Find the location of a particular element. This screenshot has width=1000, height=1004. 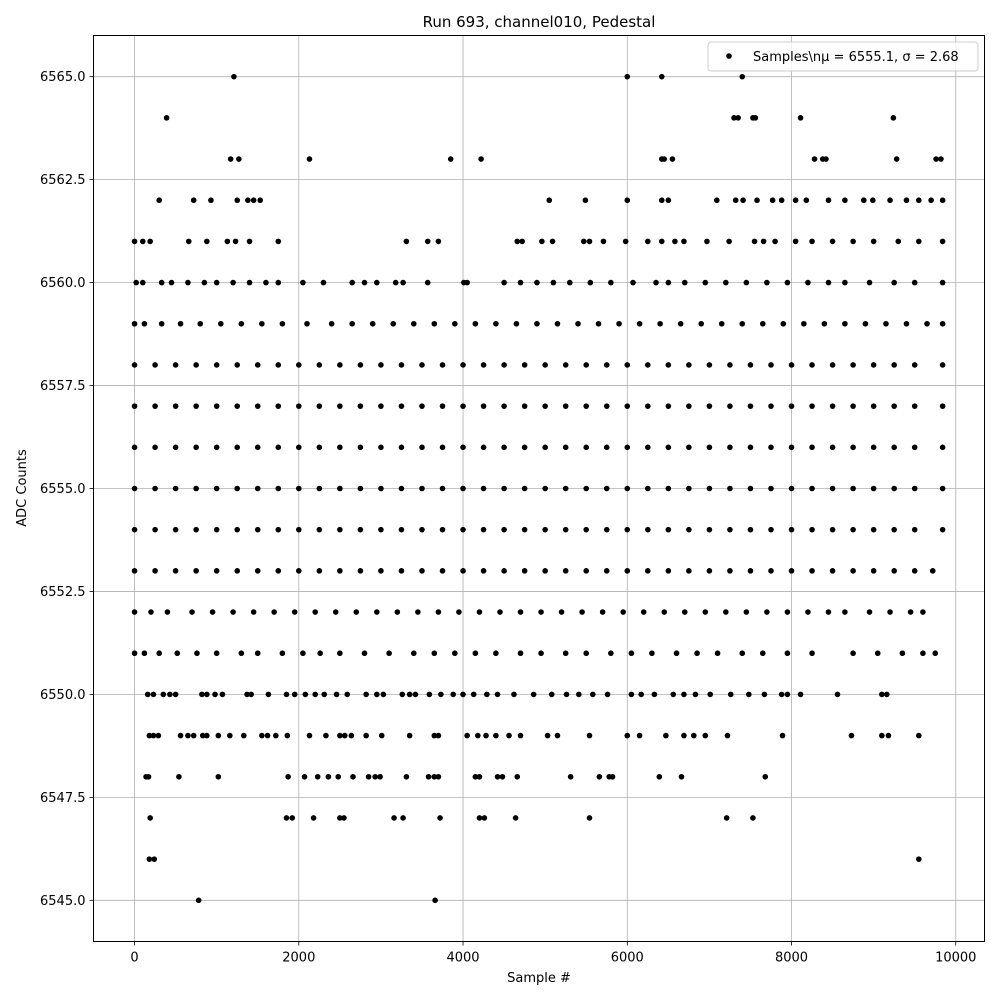

x-axis-ticks: 0 2000 4000 6000 8000 10000 is located at coordinates (553, 953).